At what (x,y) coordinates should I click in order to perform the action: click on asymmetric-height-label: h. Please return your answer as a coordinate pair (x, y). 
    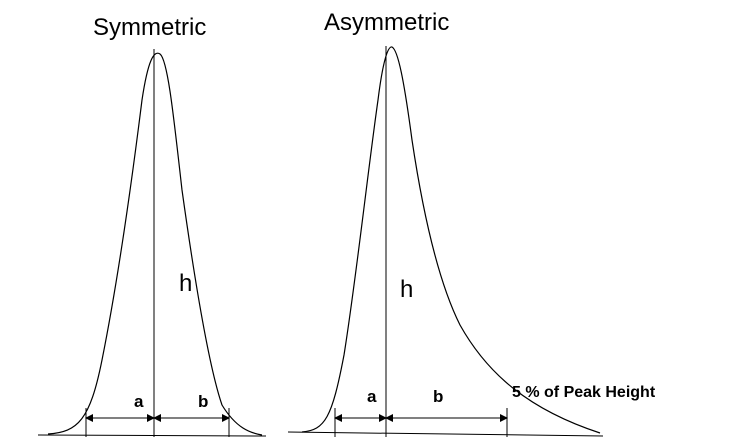
    Looking at the image, I should click on (406, 289).